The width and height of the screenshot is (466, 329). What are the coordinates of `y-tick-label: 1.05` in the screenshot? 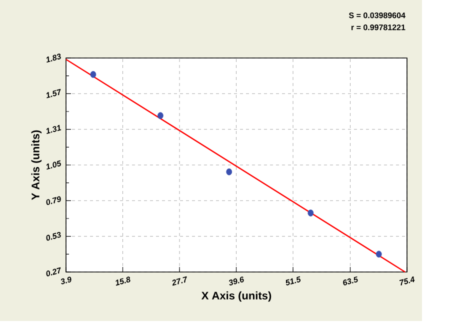 It's located at (53, 165).